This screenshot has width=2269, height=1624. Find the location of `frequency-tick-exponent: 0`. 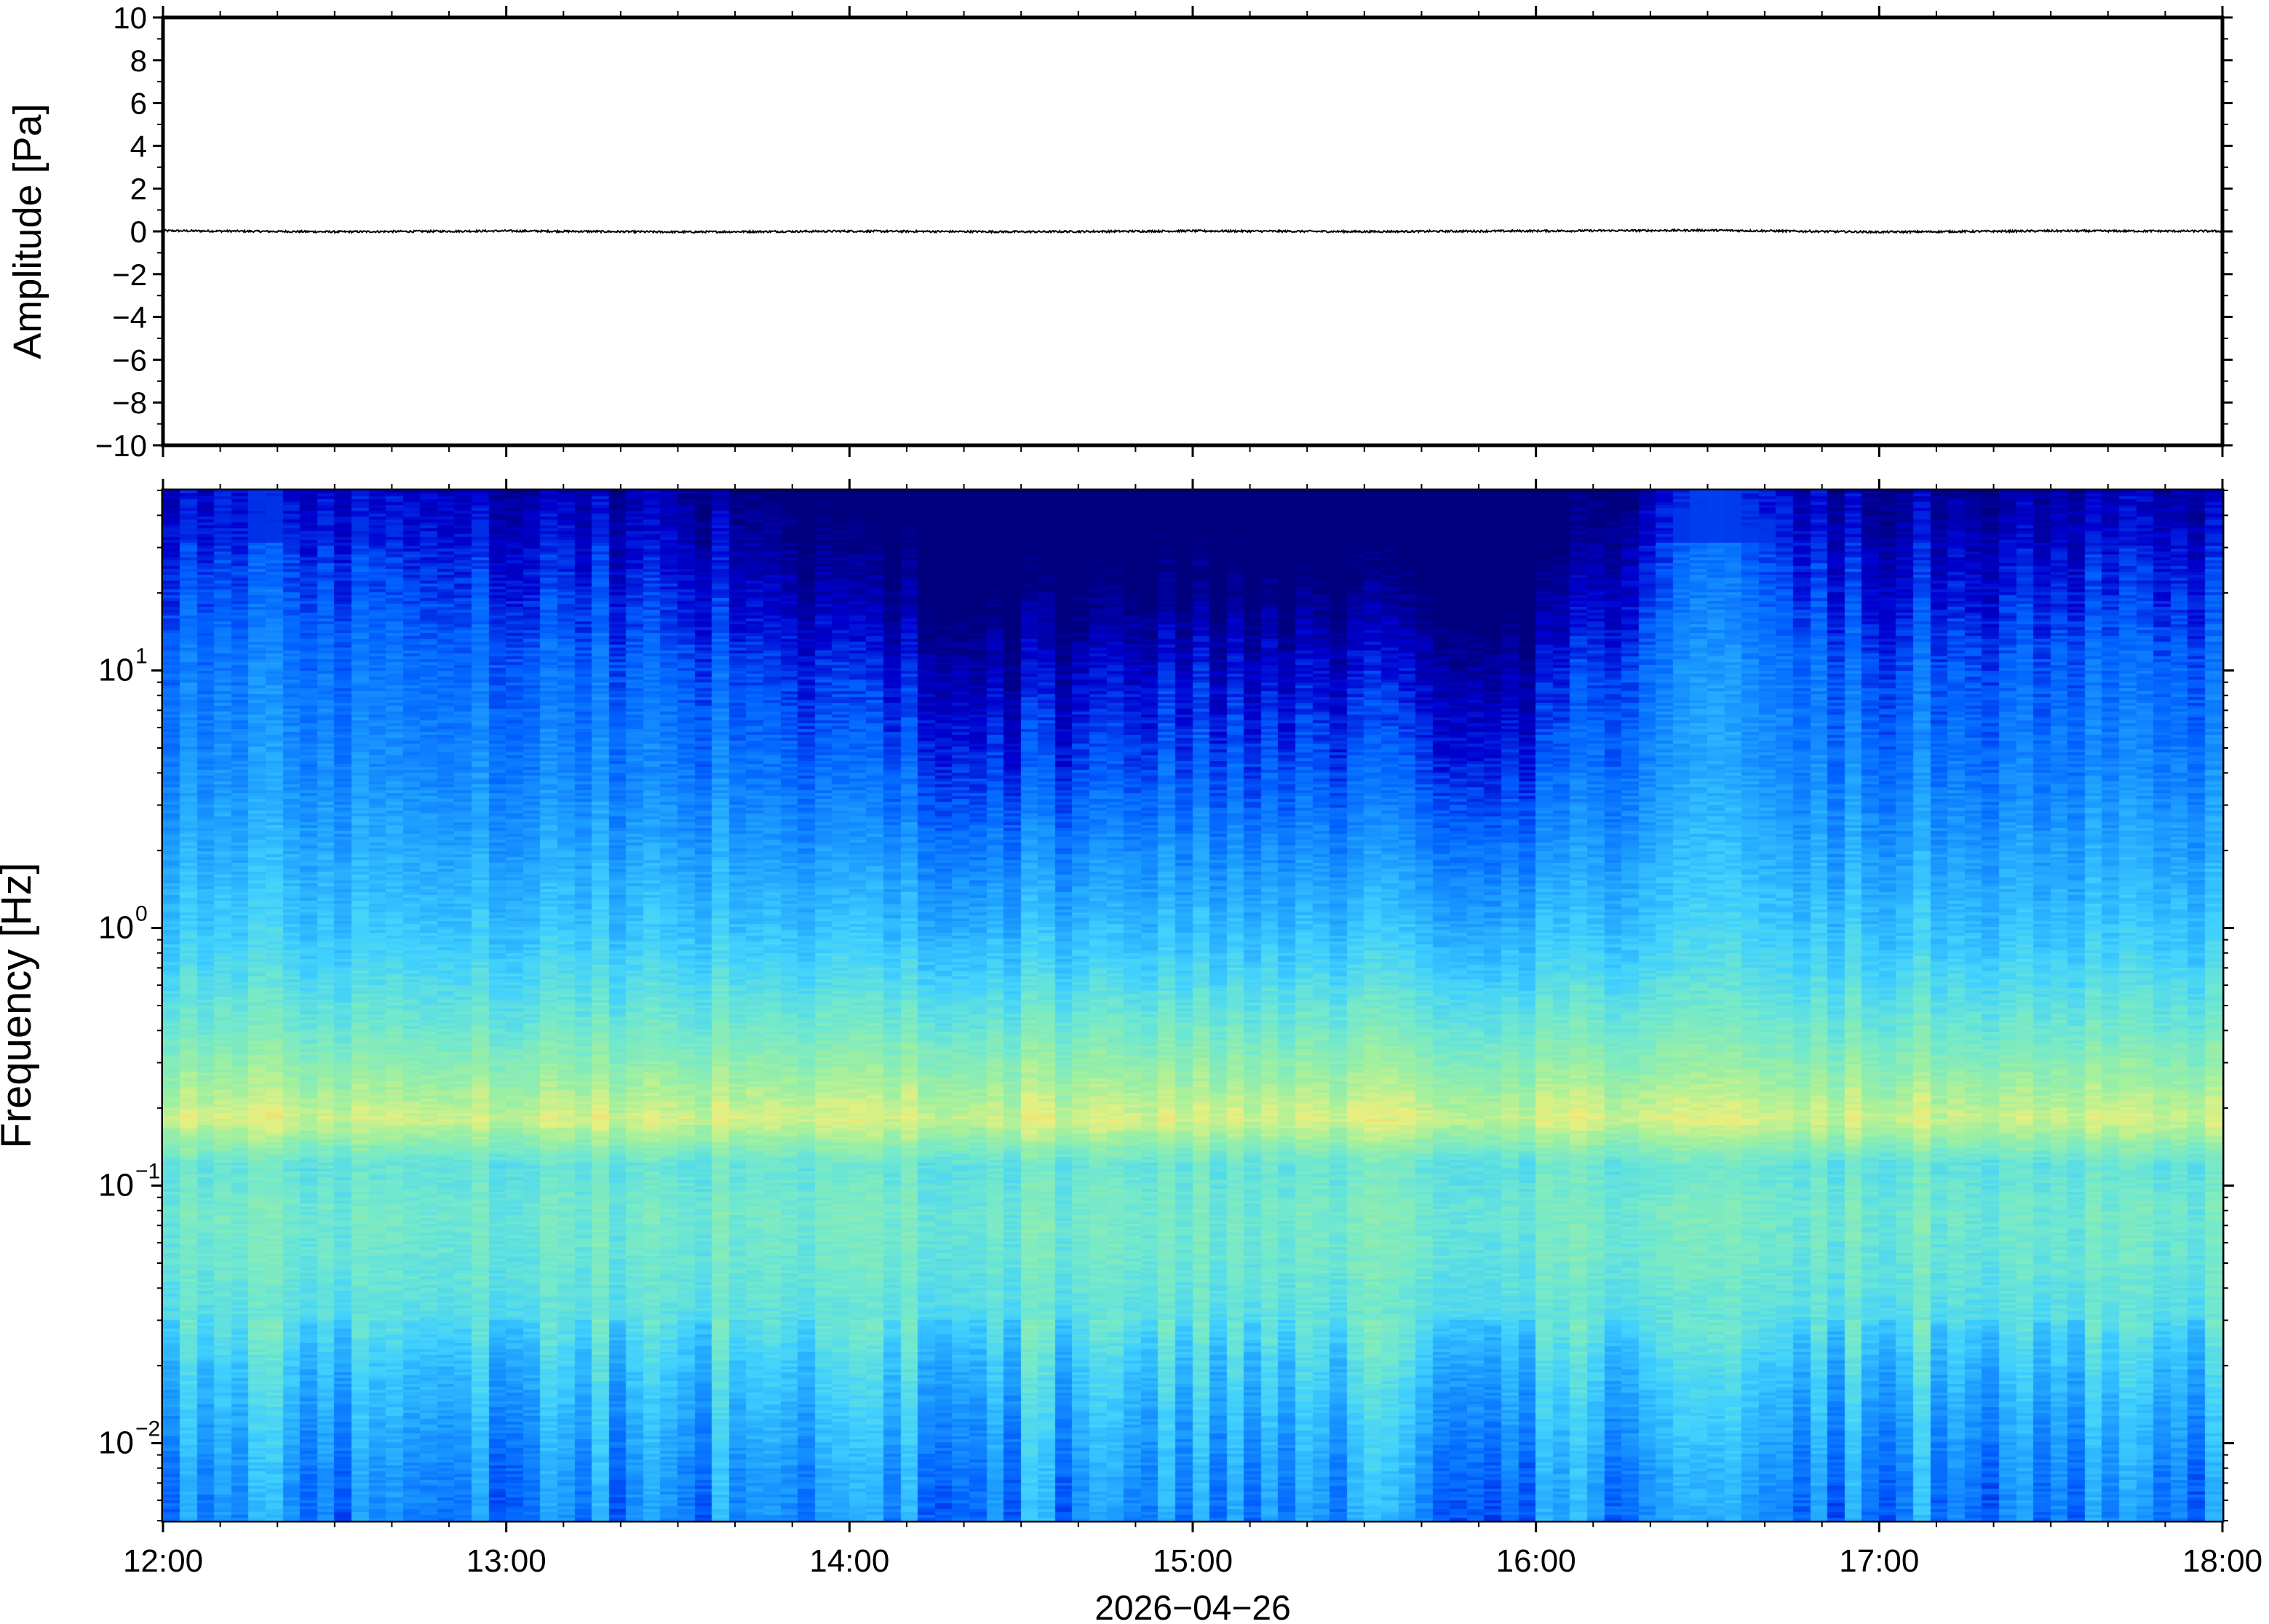

frequency-tick-exponent: 0 is located at coordinates (141, 913).